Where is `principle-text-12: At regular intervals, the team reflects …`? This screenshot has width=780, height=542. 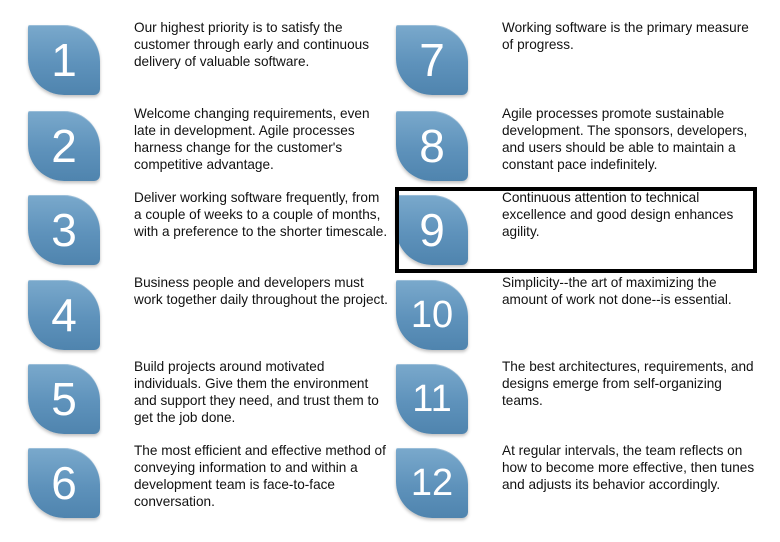
principle-text-12: At regular intervals, the team reflects … is located at coordinates (628, 467).